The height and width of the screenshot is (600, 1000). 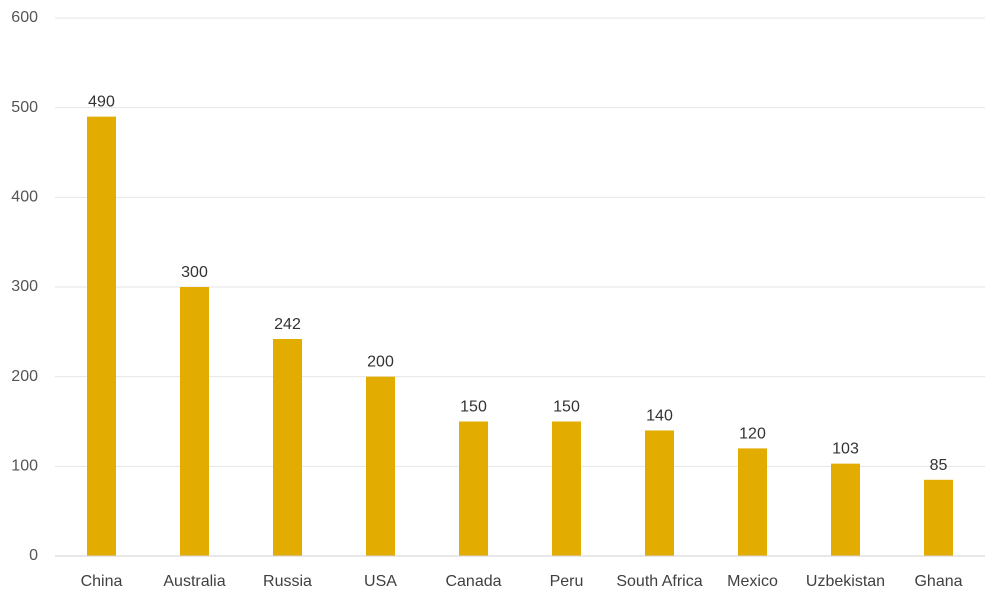 What do you see at coordinates (24, 197) in the screenshot?
I see `y-tick-label: 400` at bounding box center [24, 197].